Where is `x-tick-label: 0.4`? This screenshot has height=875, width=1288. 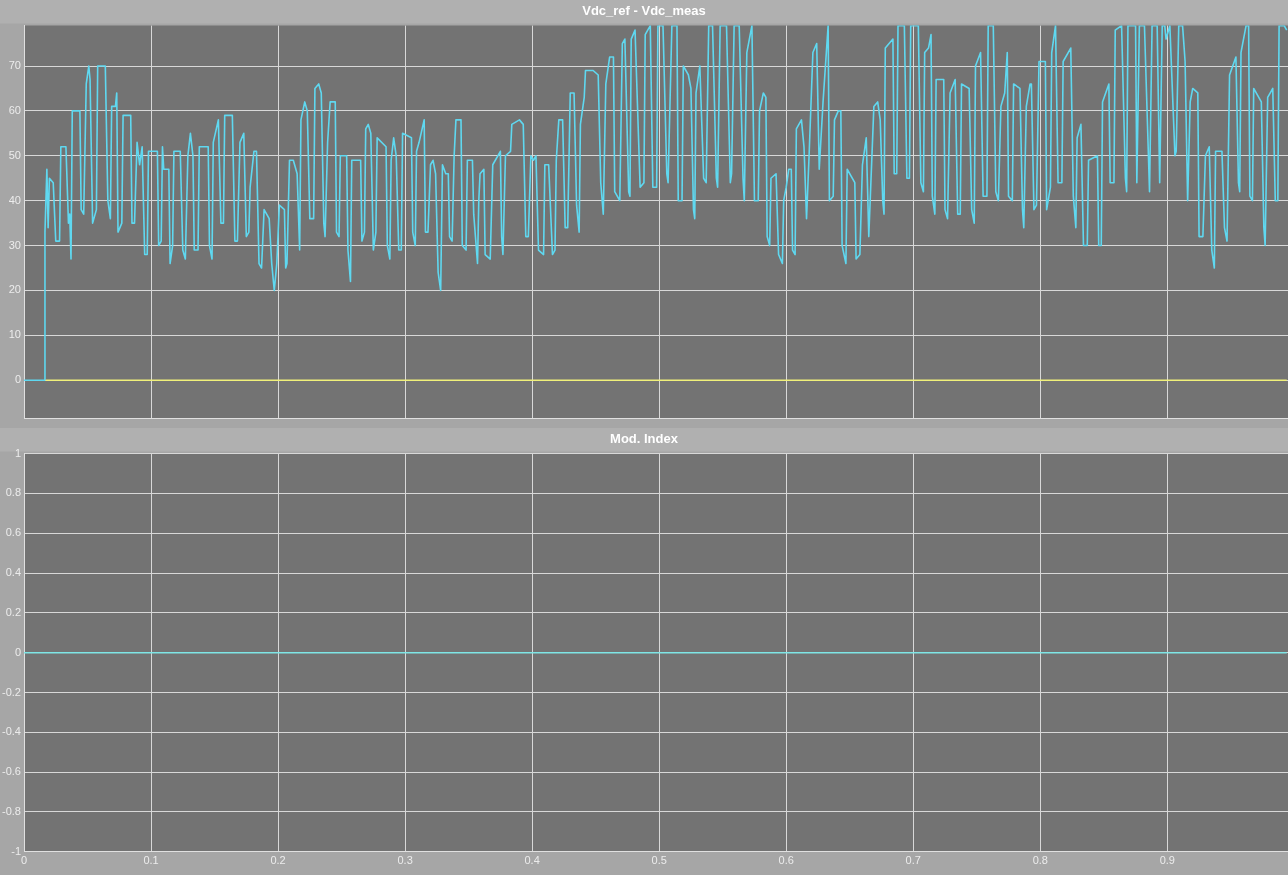 x-tick-label: 0.4 is located at coordinates (532, 860).